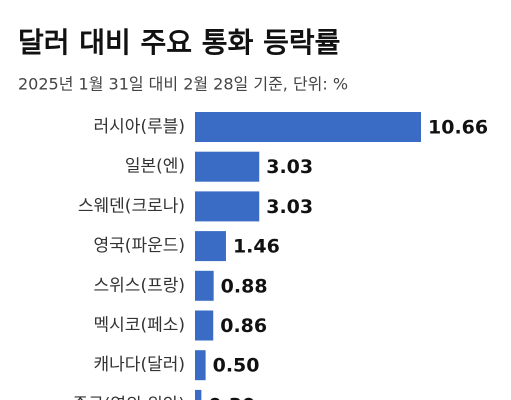  Describe the element at coordinates (139, 286) in the screenshot. I see `category-label: 스위스(프랑)` at that location.